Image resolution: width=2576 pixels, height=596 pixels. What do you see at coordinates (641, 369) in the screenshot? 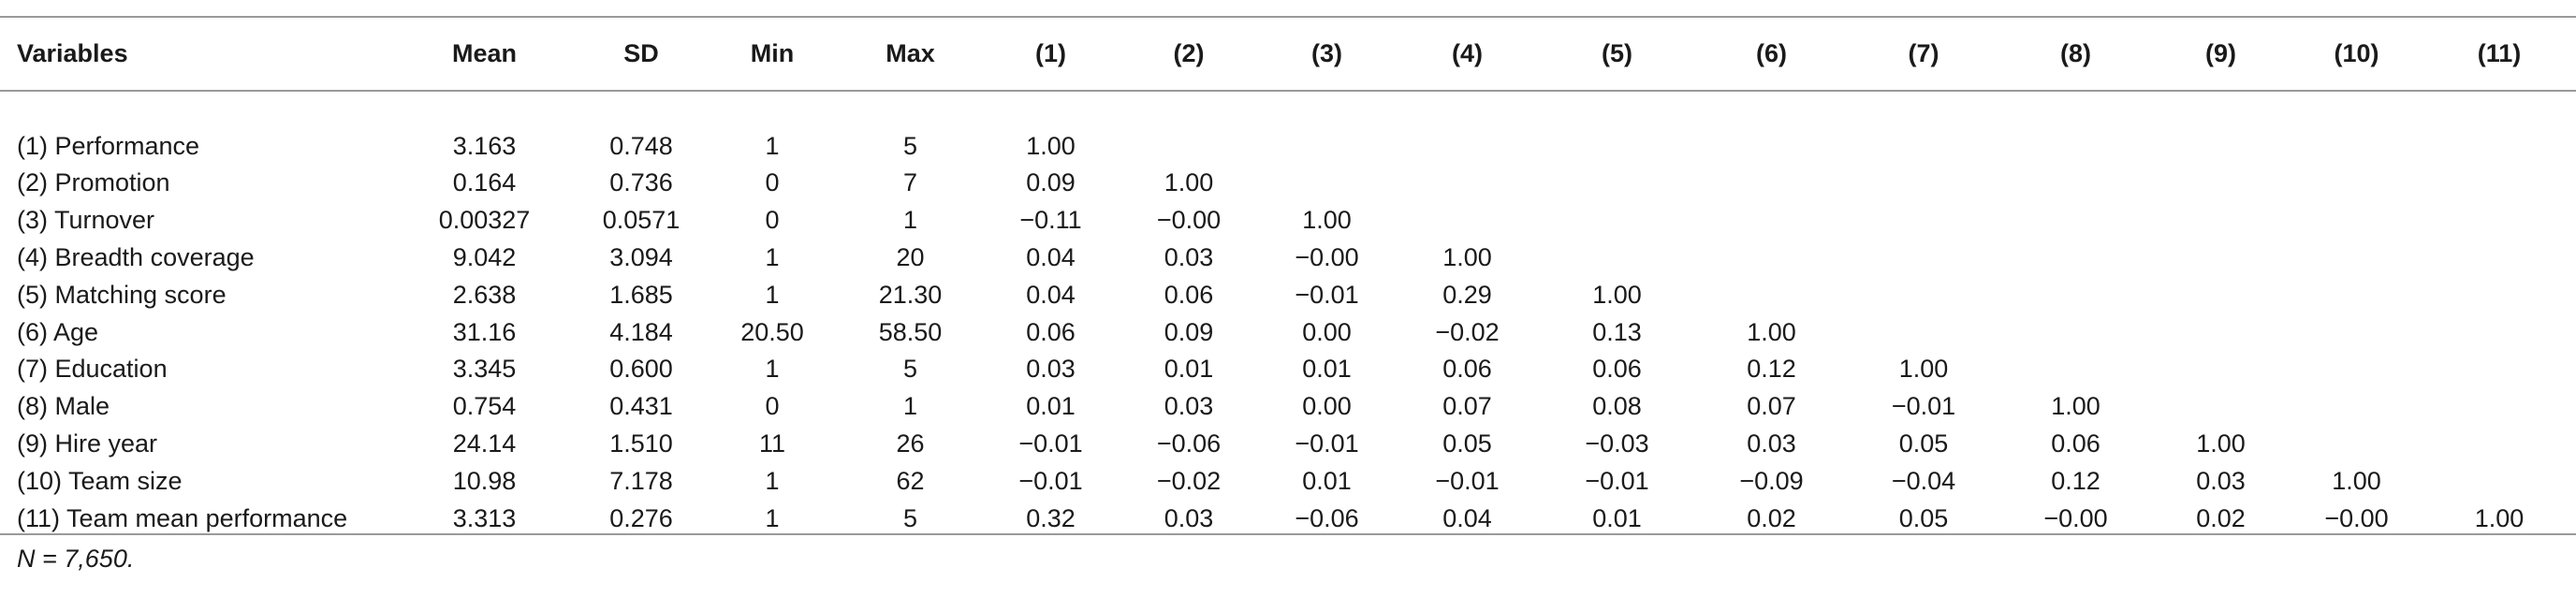
I see `table-cell: 0.600` at bounding box center [641, 369].